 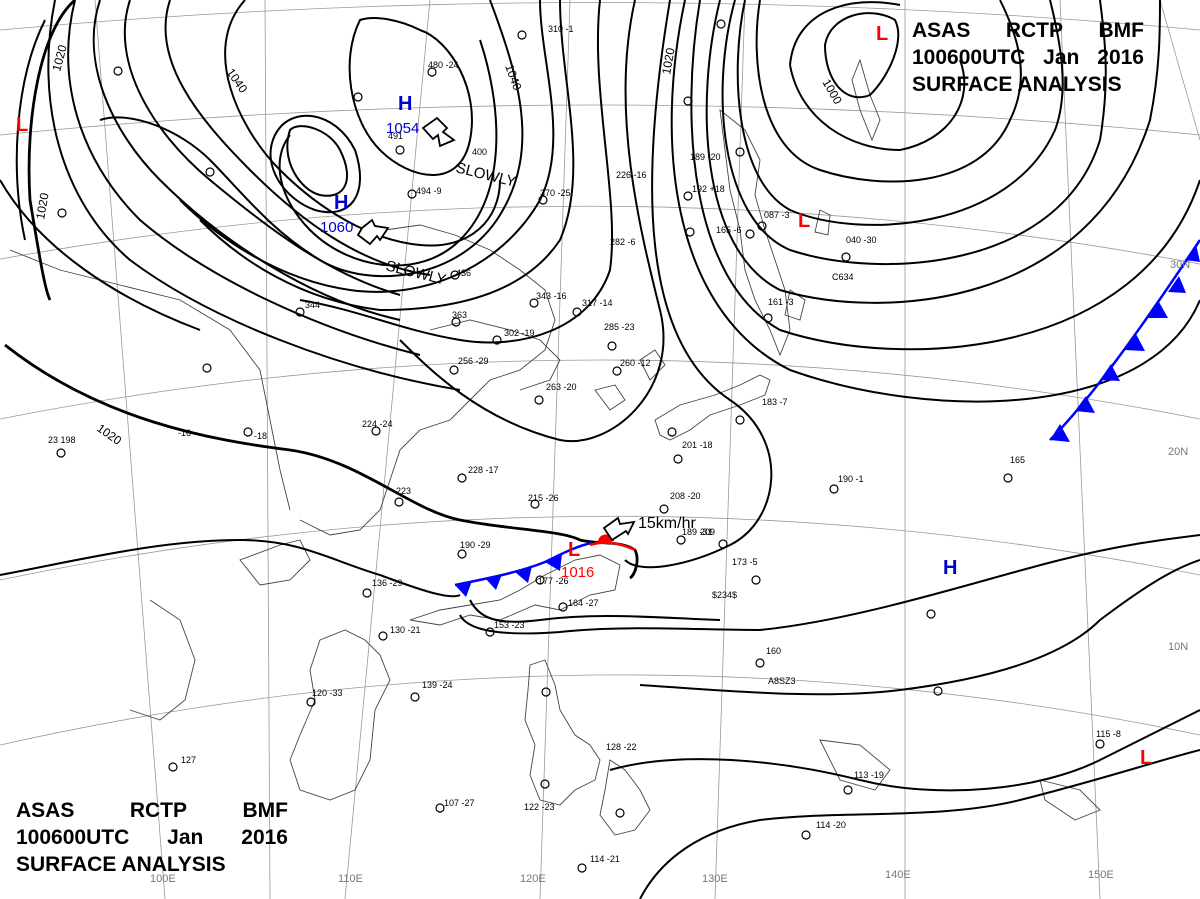 I want to click on station-label: 224 -24, so click(x=377, y=424).